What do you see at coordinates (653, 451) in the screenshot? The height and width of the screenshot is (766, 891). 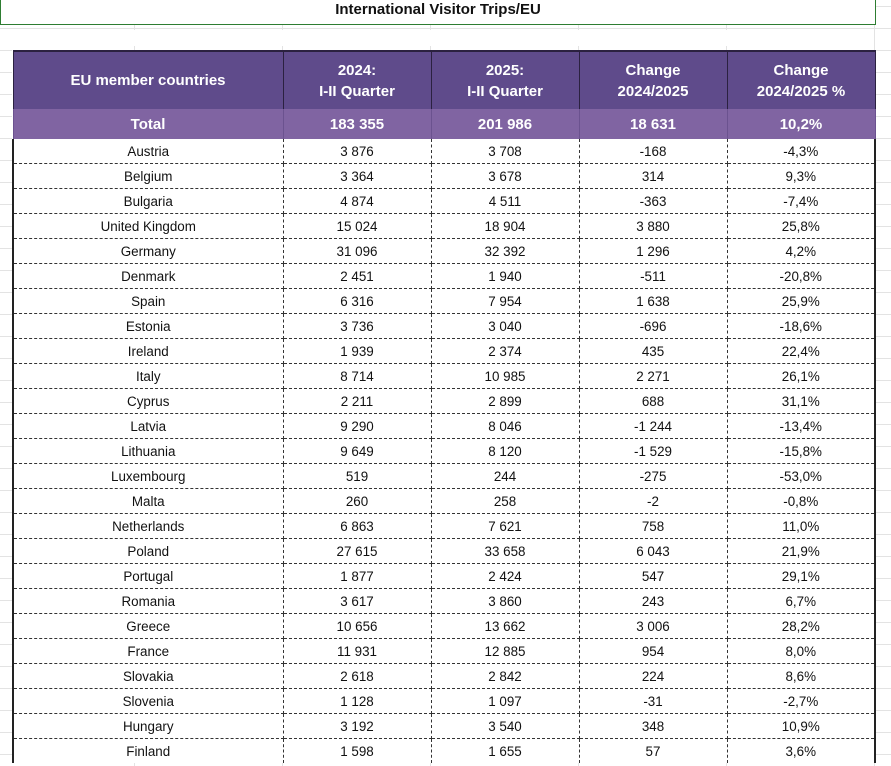 I see `change-cell: -1 529` at bounding box center [653, 451].